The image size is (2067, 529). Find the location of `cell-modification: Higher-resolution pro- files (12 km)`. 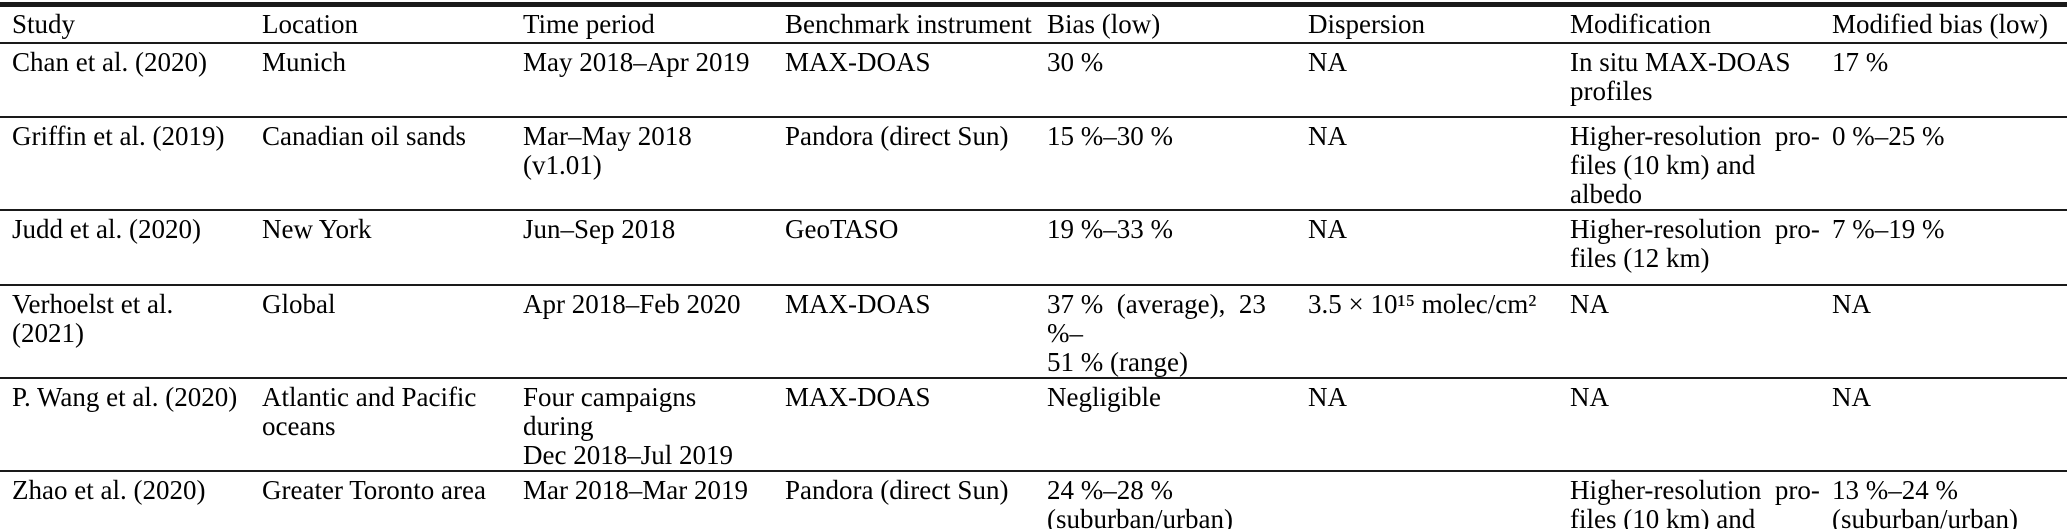

cell-modification: Higher-resolution pro- files (12 km) is located at coordinates (1695, 243).